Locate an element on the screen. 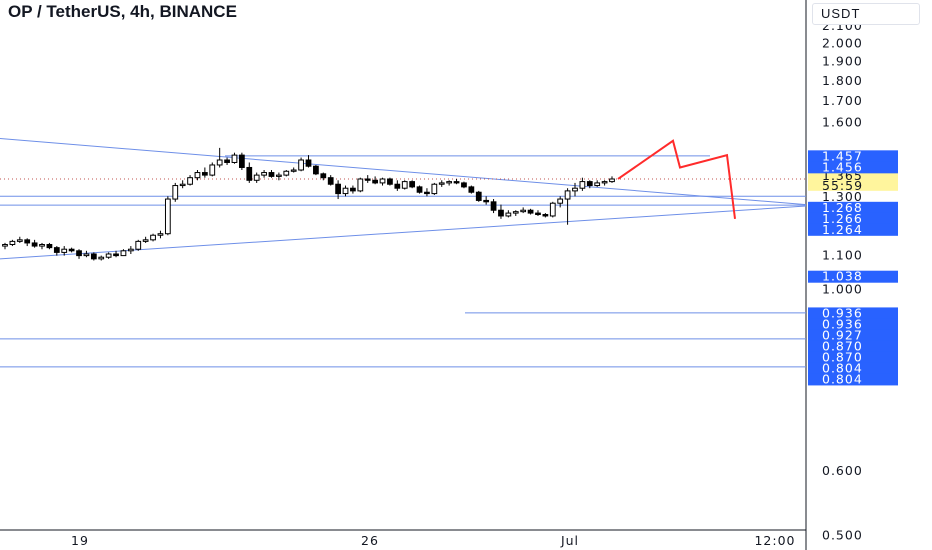 Image resolution: width=932 pixels, height=550 pixels. price-badge: 0.870 is located at coordinates (853, 356).